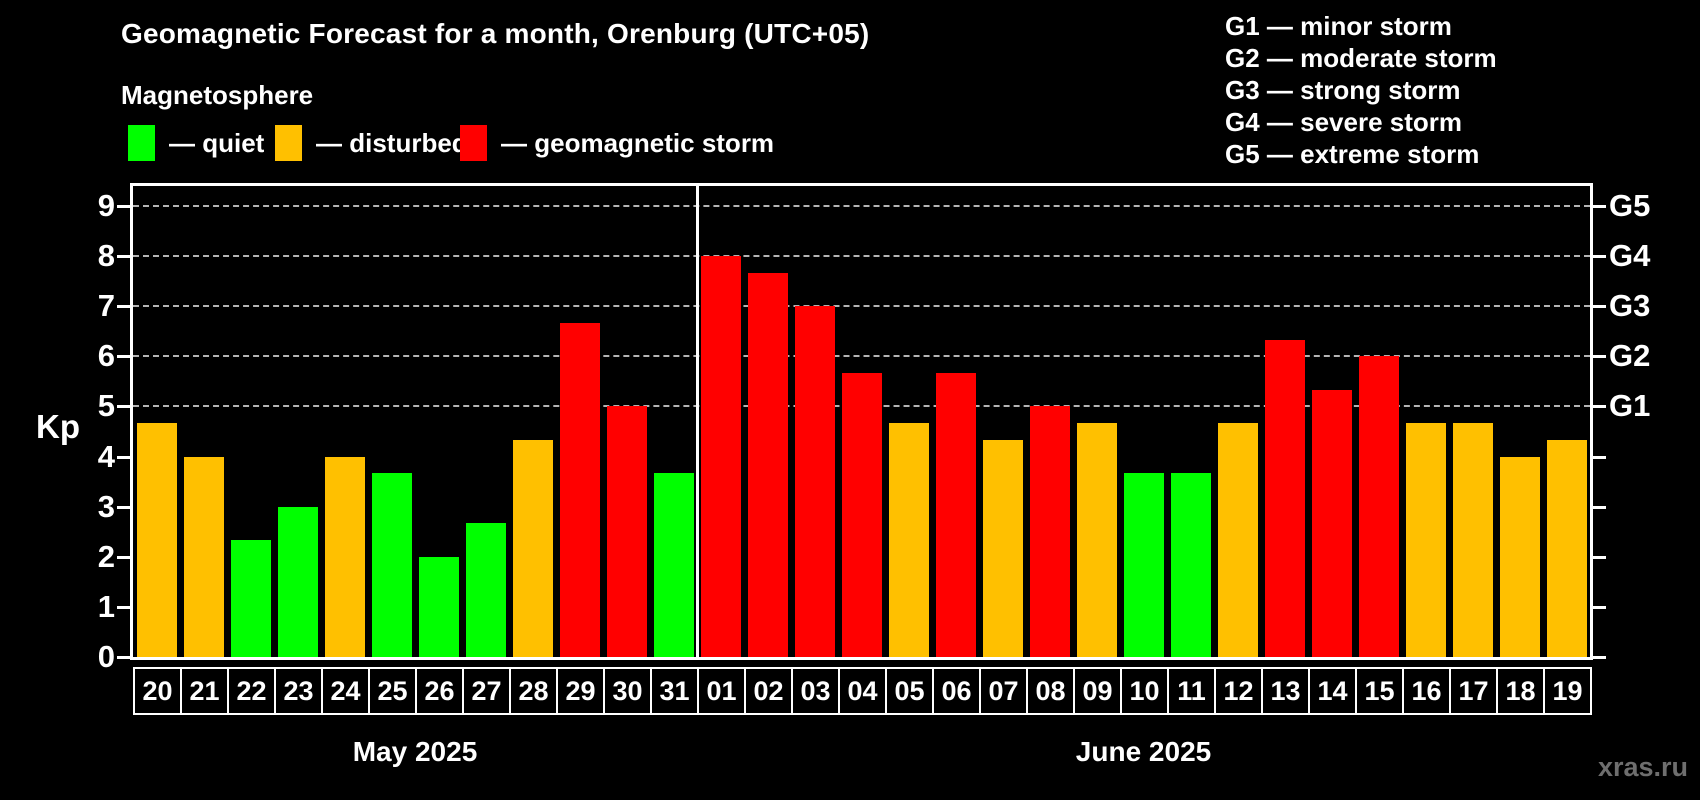  What do you see at coordinates (1343, 90) in the screenshot?
I see `storm-scale-legend-line-3: G3 — strong storm` at bounding box center [1343, 90].